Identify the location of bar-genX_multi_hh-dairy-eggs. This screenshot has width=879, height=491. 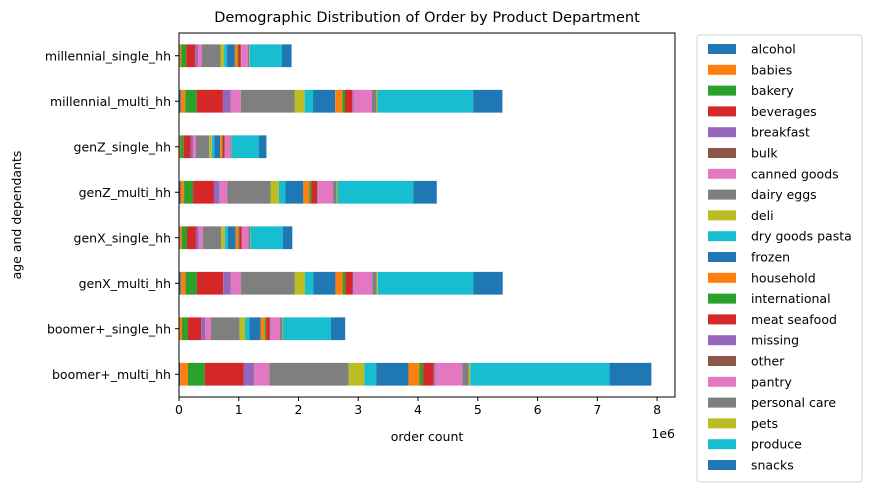
(268, 283).